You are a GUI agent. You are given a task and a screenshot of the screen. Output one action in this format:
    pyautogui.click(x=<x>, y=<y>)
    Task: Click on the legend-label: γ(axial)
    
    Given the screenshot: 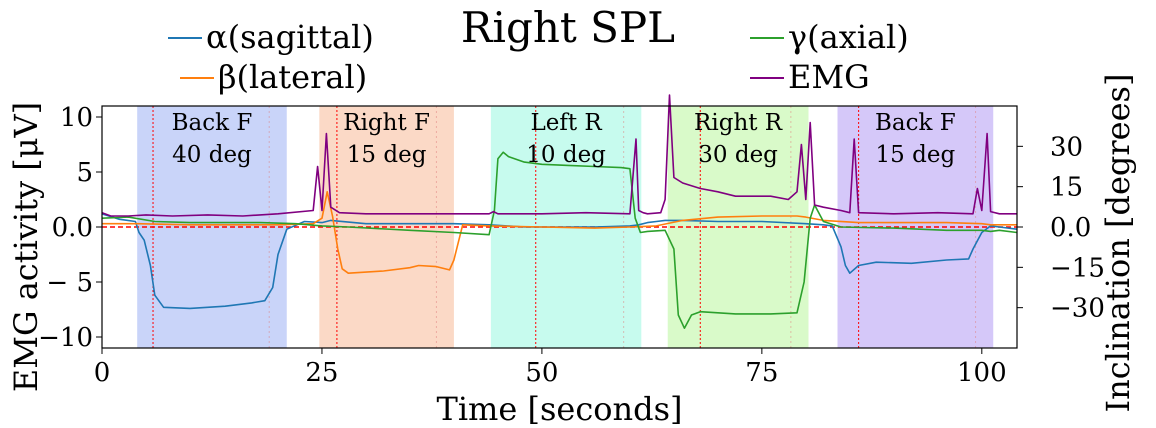 What is the action you would take?
    pyautogui.click(x=848, y=37)
    